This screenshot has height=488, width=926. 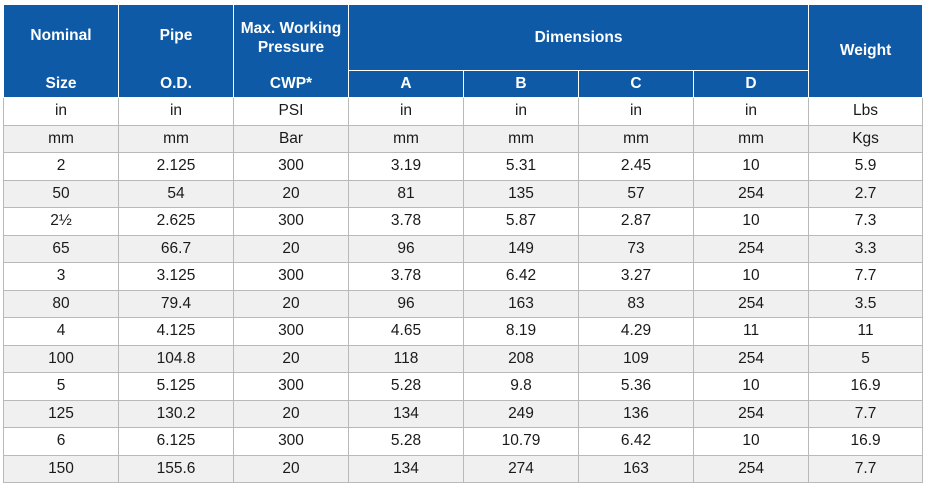 What do you see at coordinates (636, 111) in the screenshot?
I see `dimension-c-cell: in` at bounding box center [636, 111].